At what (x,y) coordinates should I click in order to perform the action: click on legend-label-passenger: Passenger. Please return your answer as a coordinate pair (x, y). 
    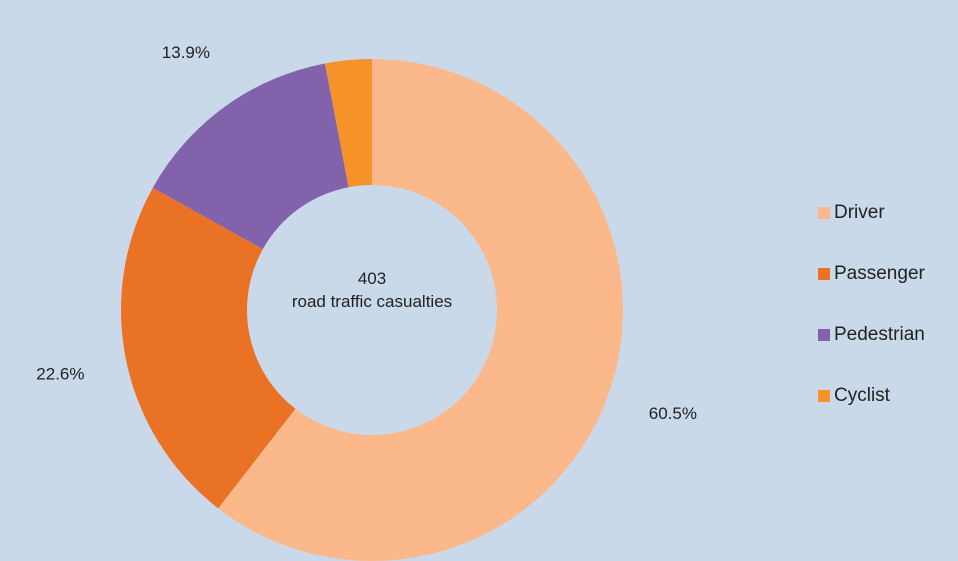
    Looking at the image, I should click on (879, 273).